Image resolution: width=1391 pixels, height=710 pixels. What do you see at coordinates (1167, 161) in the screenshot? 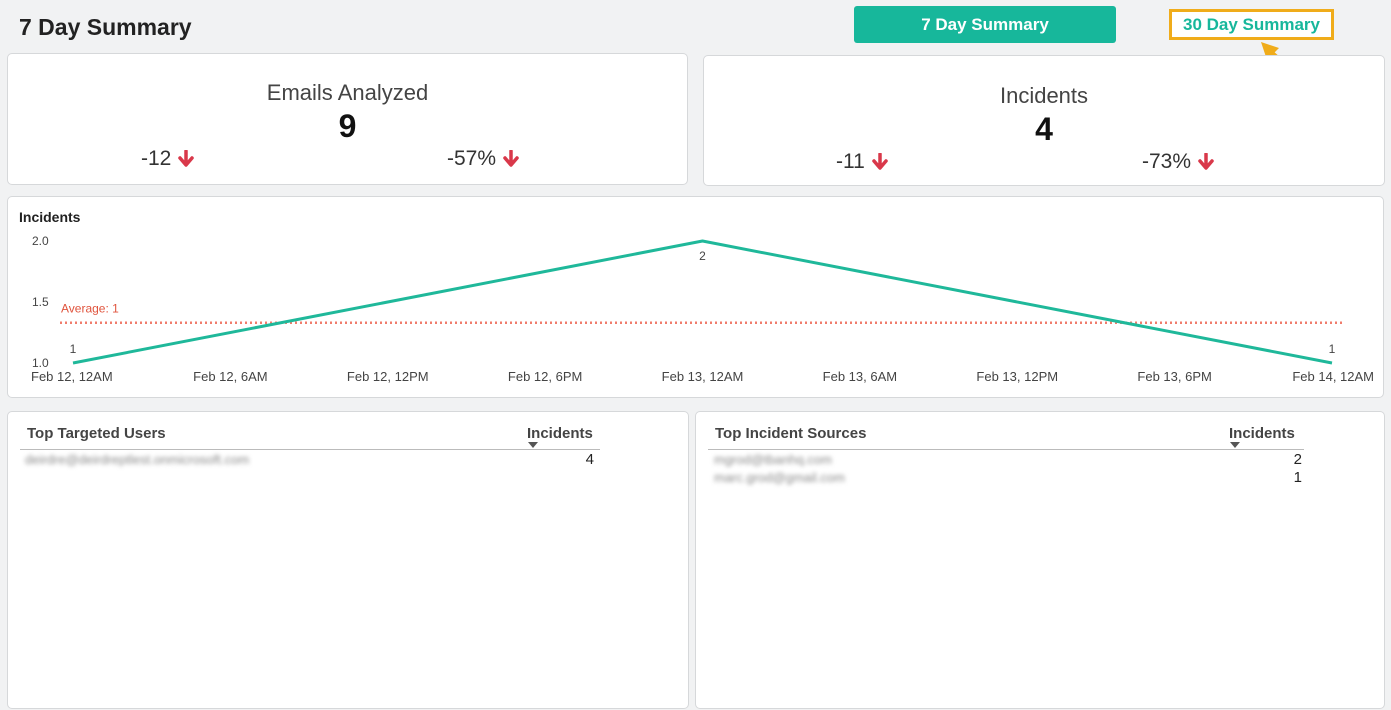
I see `incidents-delta-pct-text: -73%` at bounding box center [1167, 161].